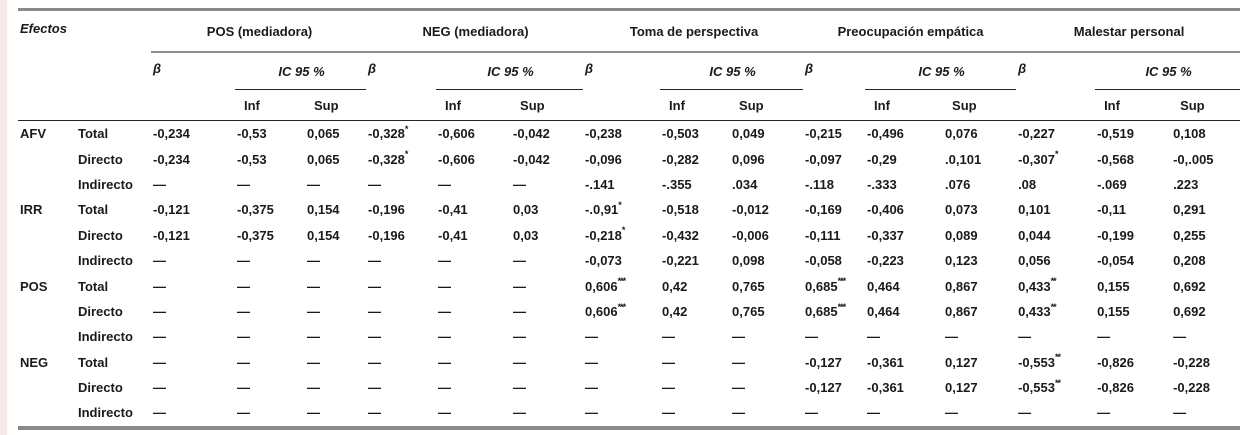 The width and height of the screenshot is (1248, 435). What do you see at coordinates (882, 159) in the screenshot?
I see `value-cell: -0,29` at bounding box center [882, 159].